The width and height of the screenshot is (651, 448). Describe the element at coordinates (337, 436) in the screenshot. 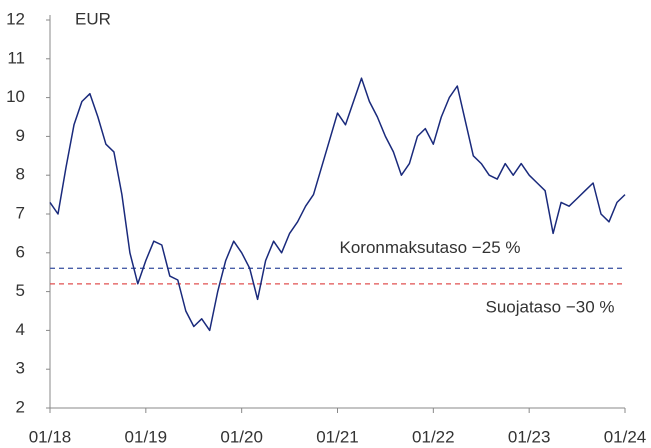

I see `x-tick-label: 01/21` at that location.